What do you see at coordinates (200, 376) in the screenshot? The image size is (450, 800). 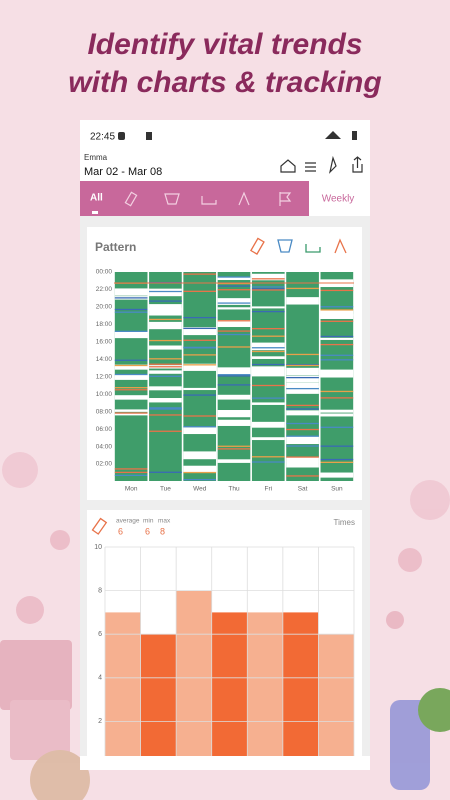 I see `pattern-column` at bounding box center [200, 376].